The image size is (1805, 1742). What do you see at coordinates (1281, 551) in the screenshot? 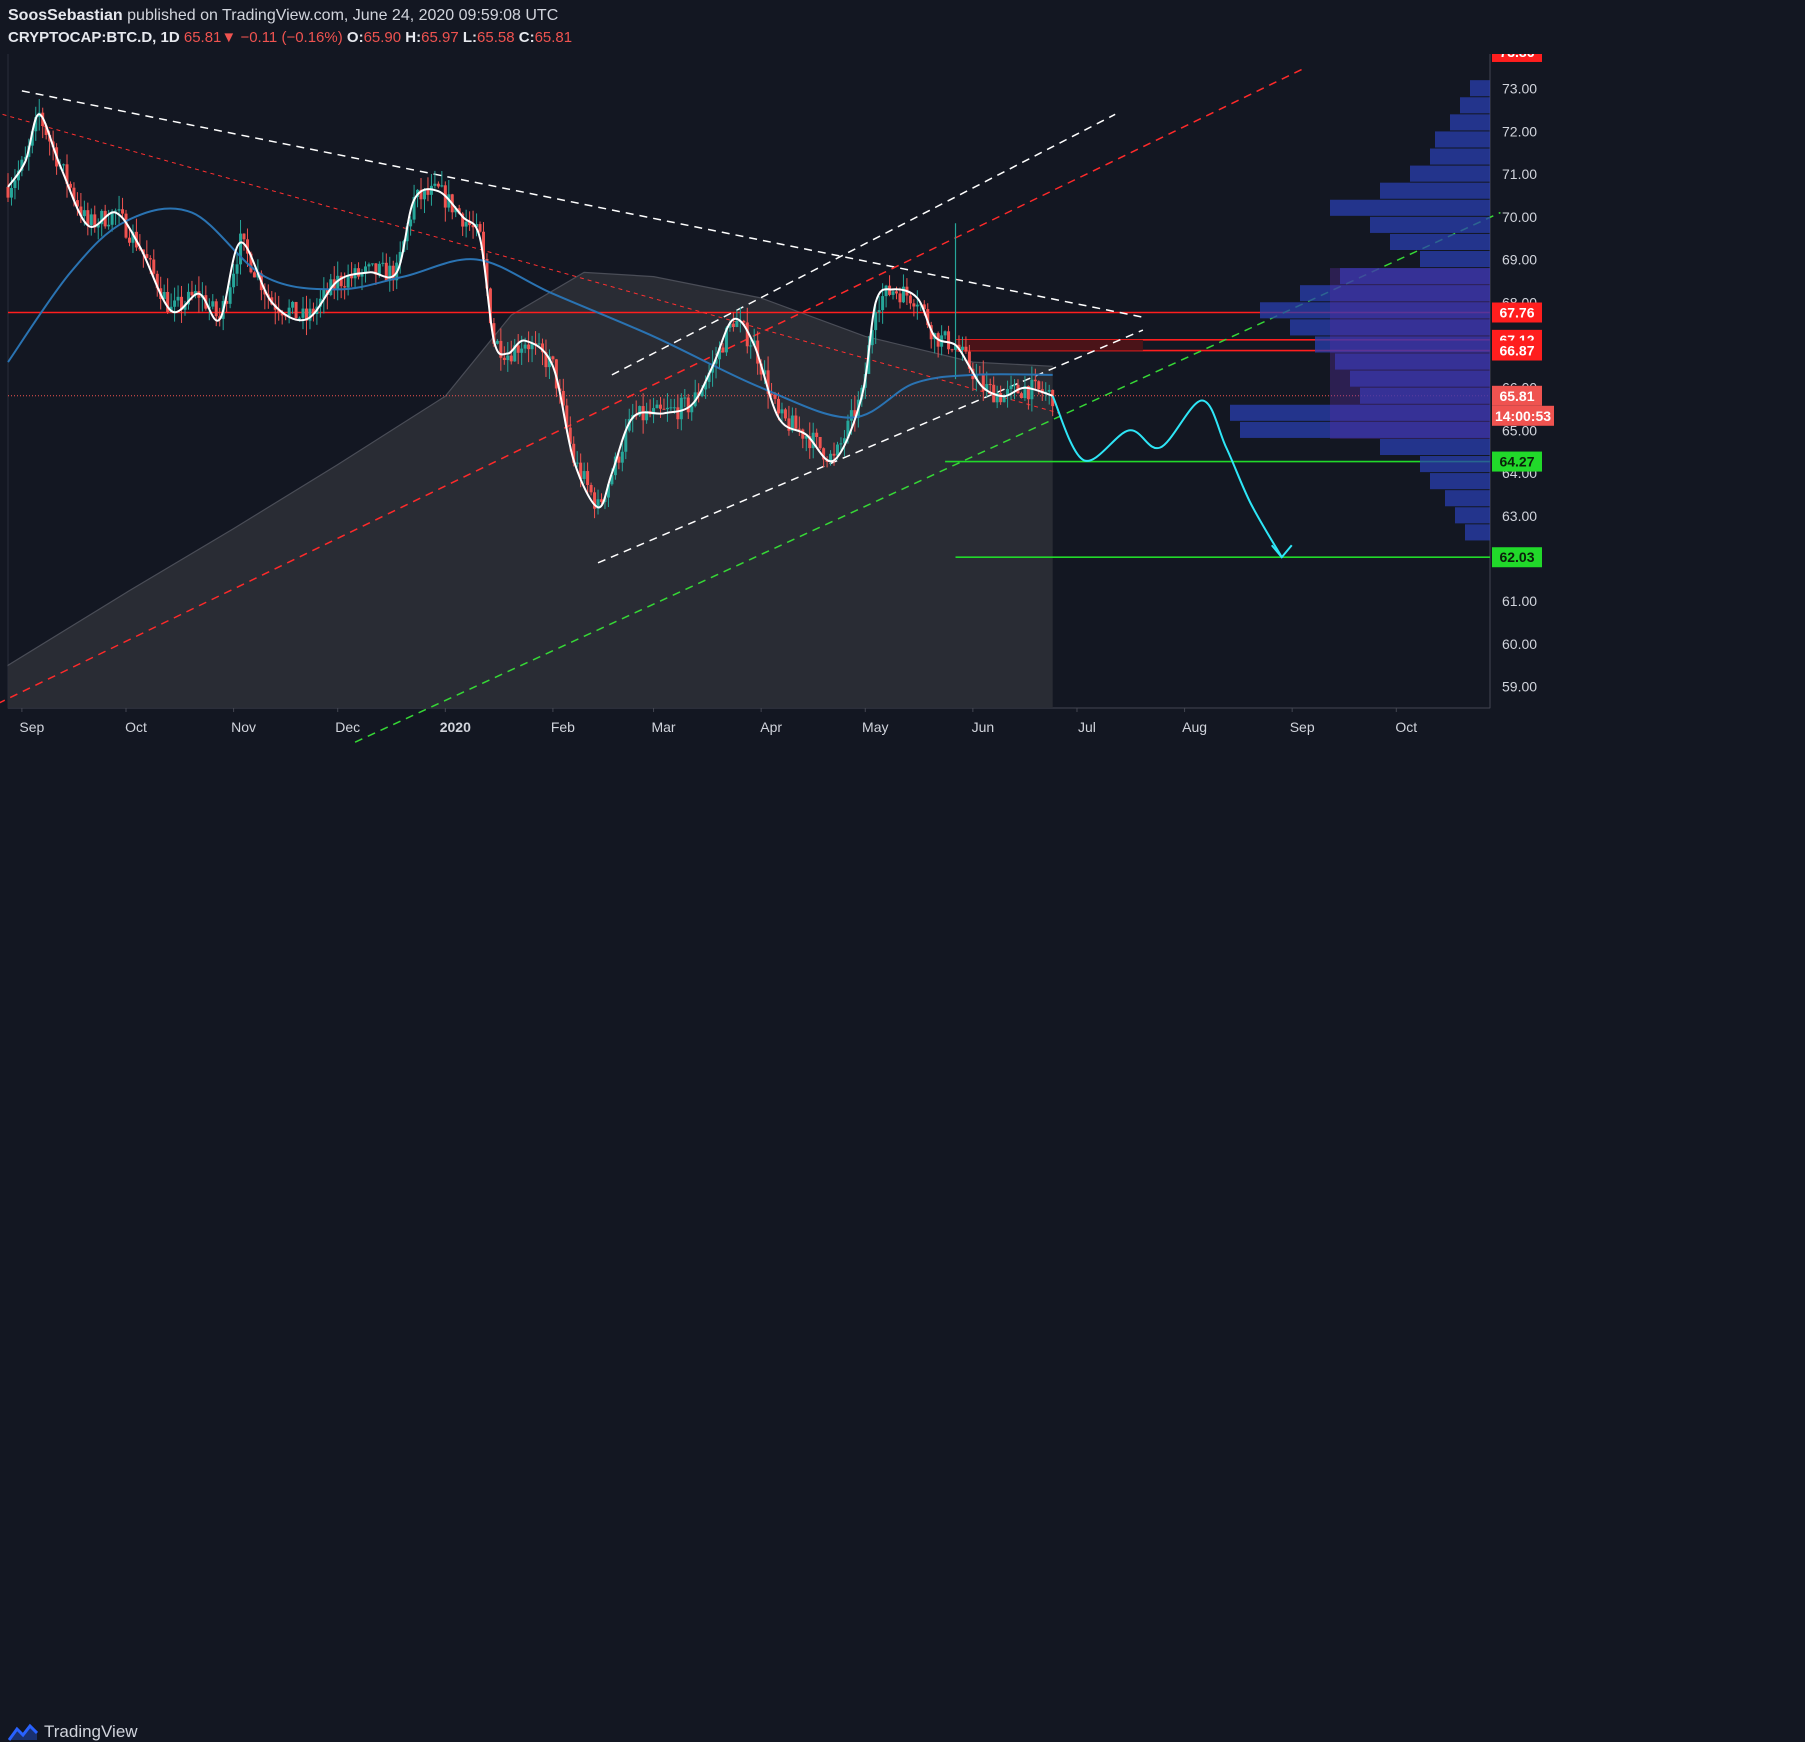
I see `projection-arrow-icon` at bounding box center [1281, 551].